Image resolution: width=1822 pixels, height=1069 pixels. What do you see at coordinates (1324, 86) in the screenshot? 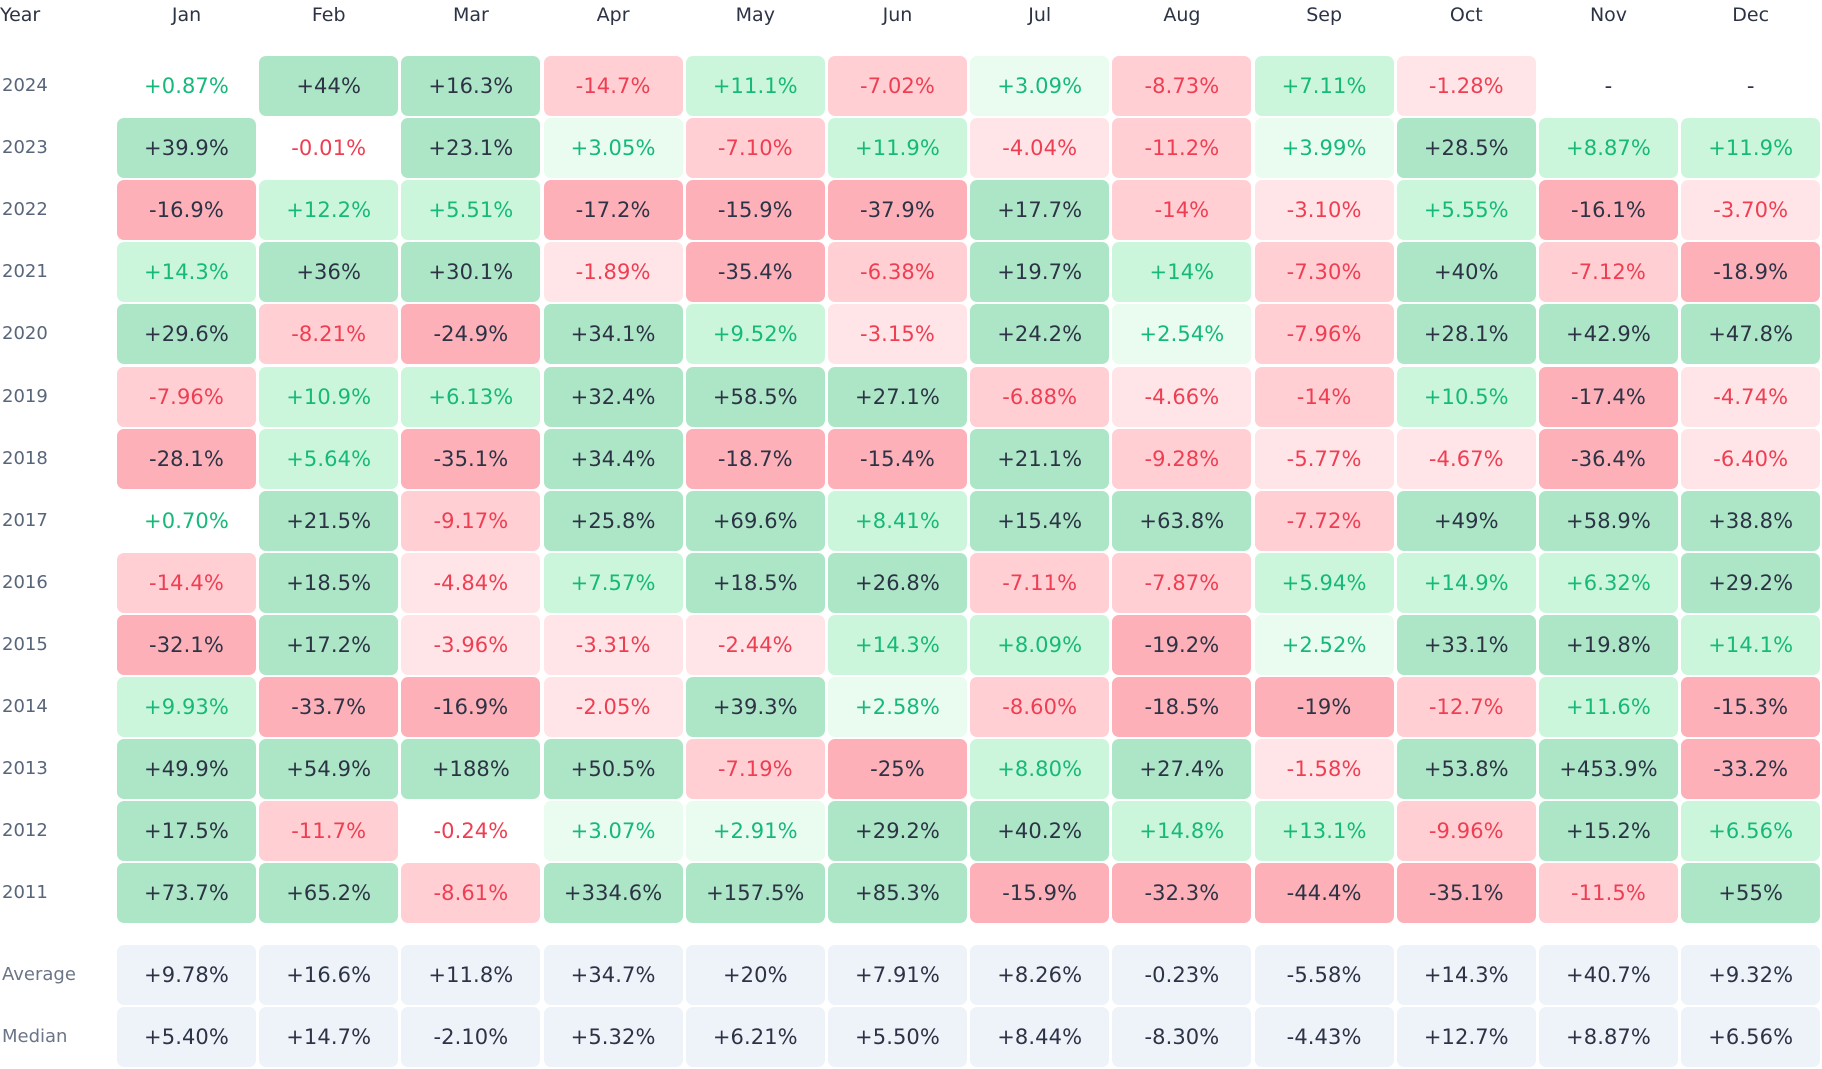
I see `return-cell-2024-sep: +7.11%` at bounding box center [1324, 86].